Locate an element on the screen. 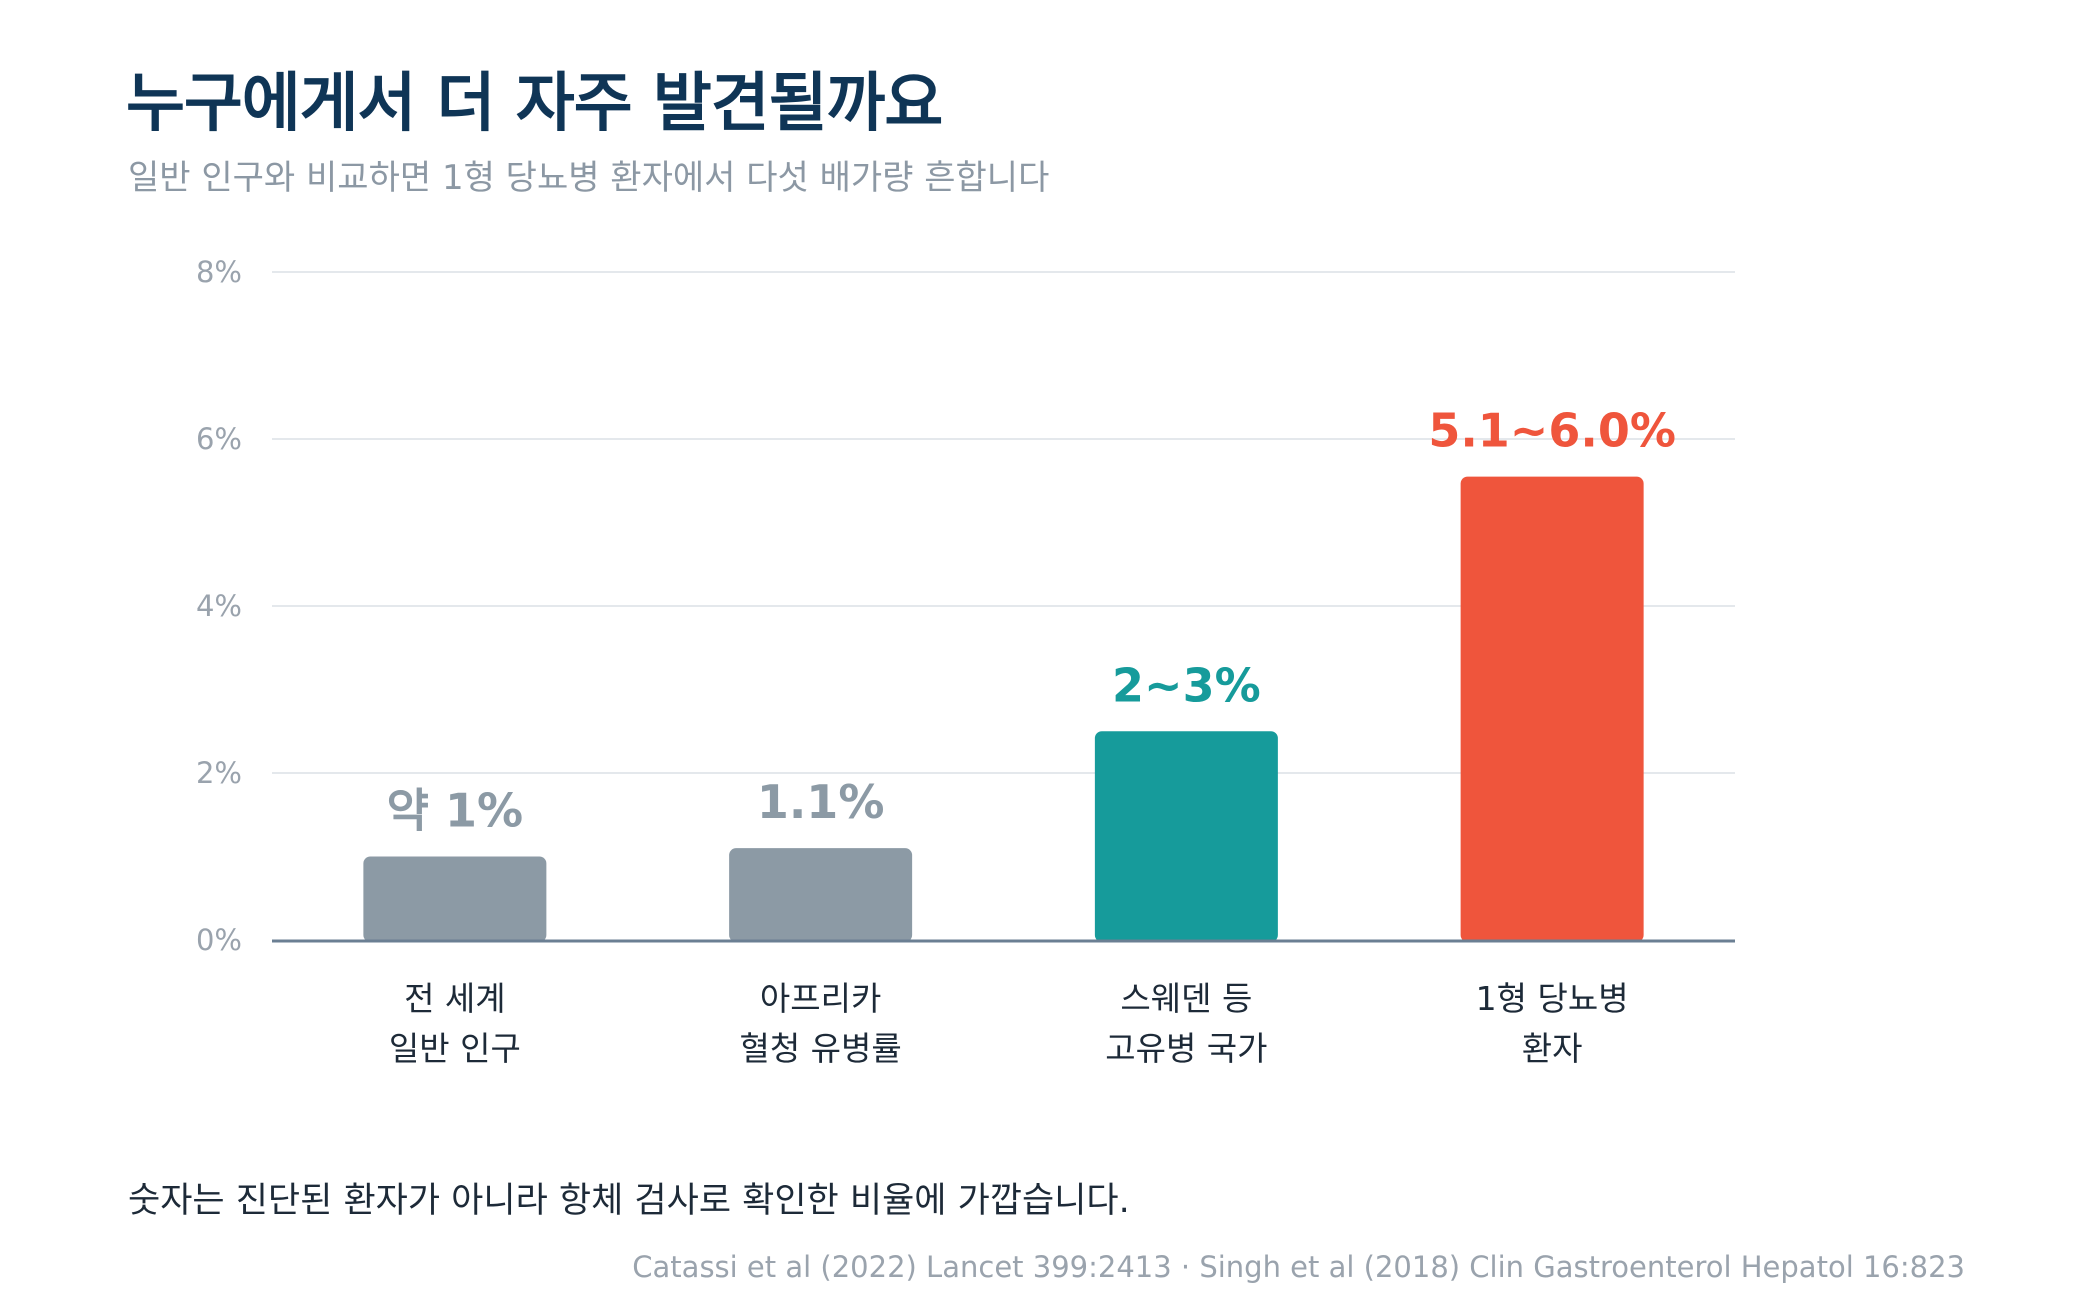 This screenshot has width=2083, height=1313. chart-subtitle: 일반 인구와 비교하면 1형 당뇨병 환자에서 다섯 배가량 흔합니다 is located at coordinates (589, 178).